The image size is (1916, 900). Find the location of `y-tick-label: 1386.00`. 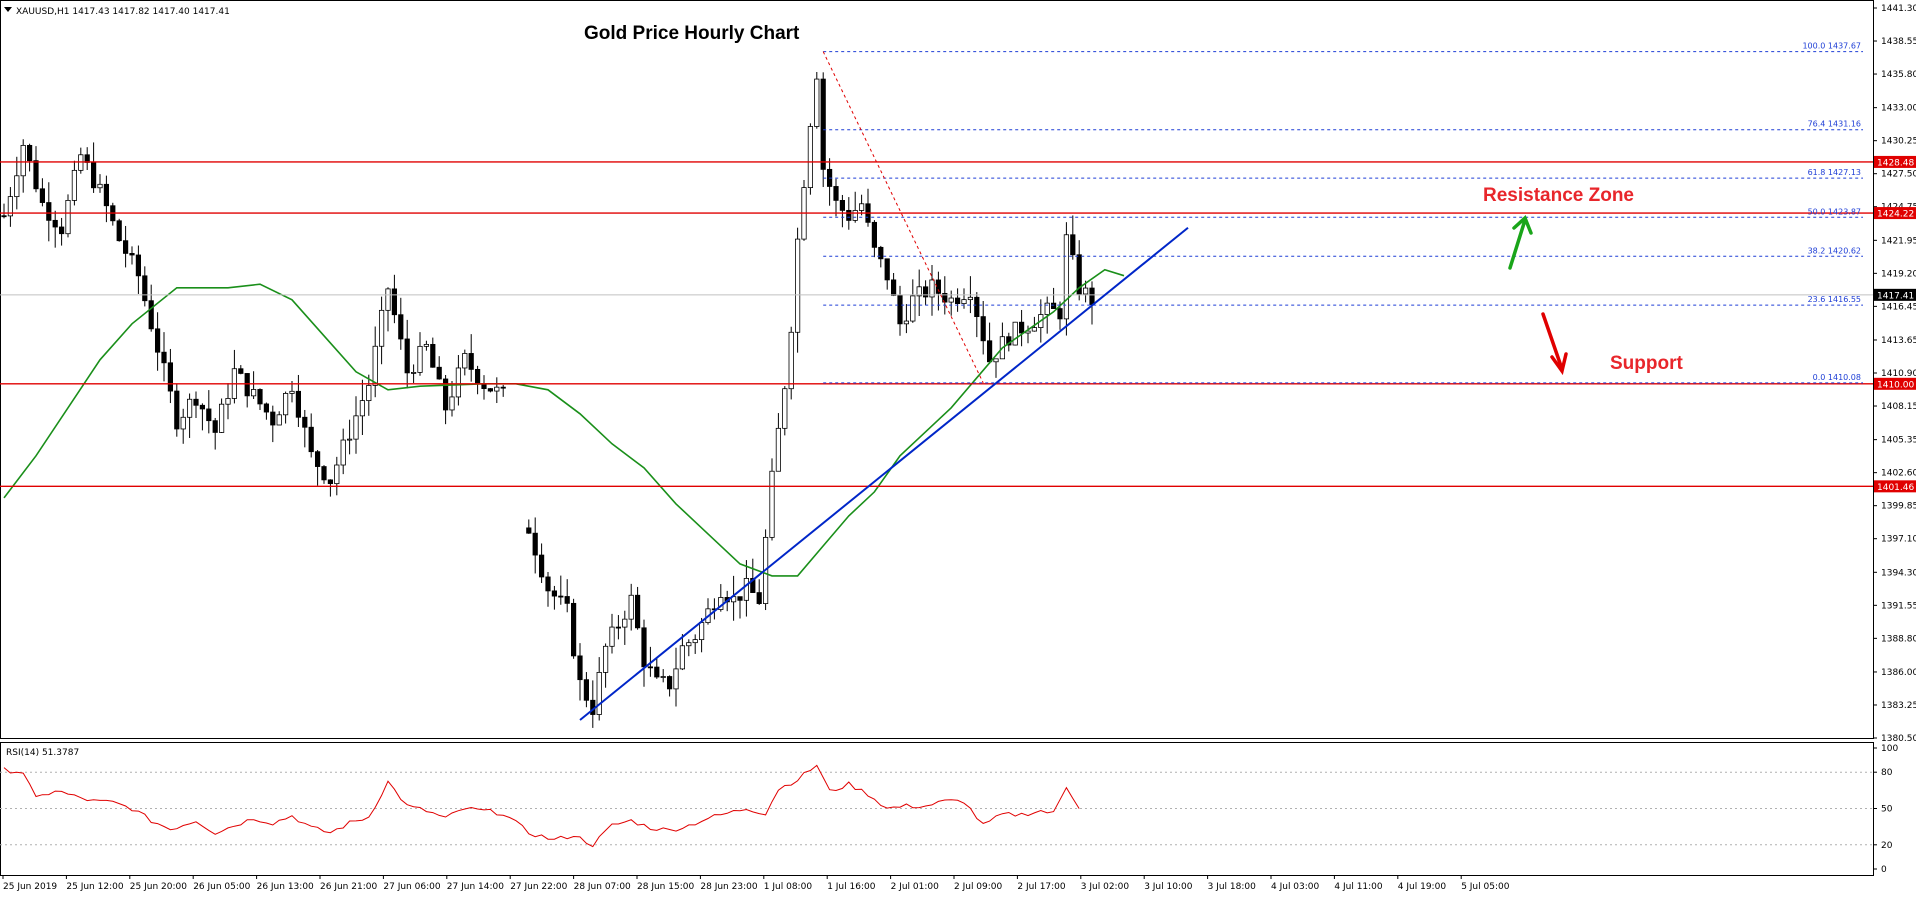

y-tick-label: 1386.00 is located at coordinates (1898, 673).